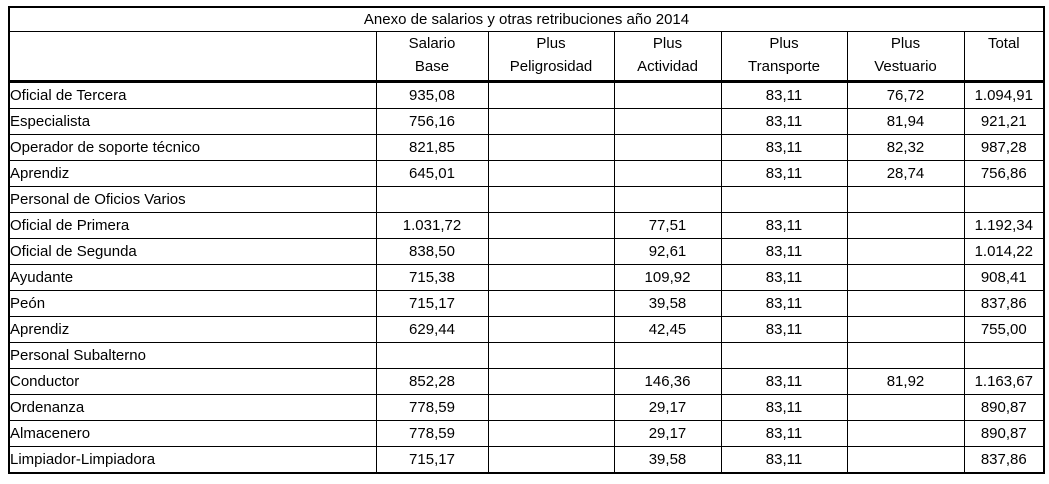 This screenshot has height=484, width=1049. What do you see at coordinates (526, 355) in the screenshot?
I see `section-row: Personal Subalterno` at bounding box center [526, 355].